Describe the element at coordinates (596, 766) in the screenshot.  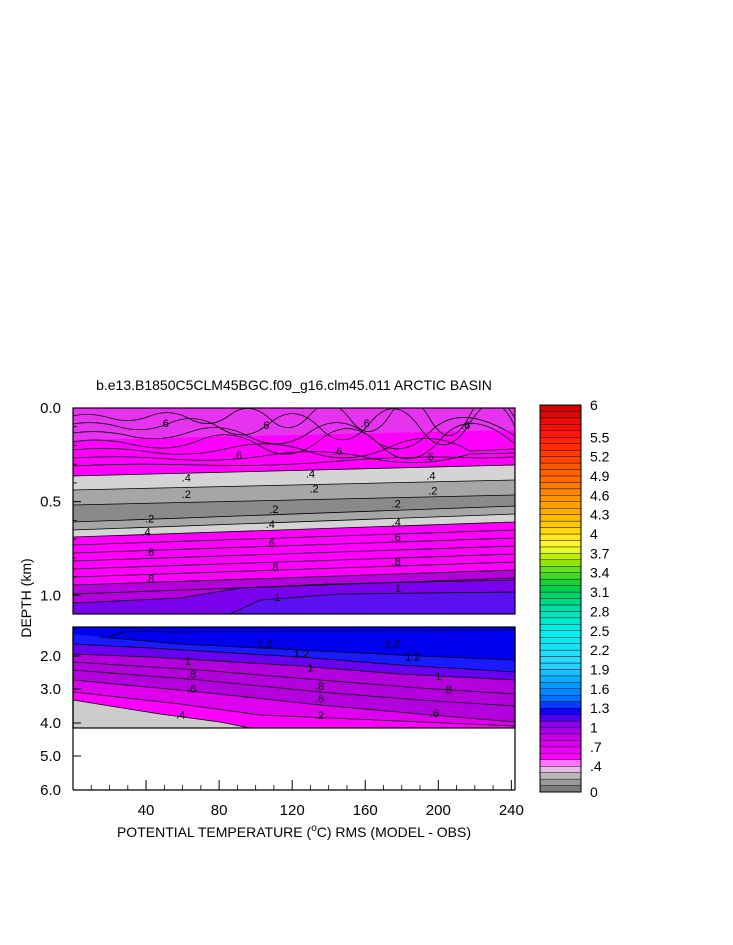
I see `colorbar-label: .4` at that location.